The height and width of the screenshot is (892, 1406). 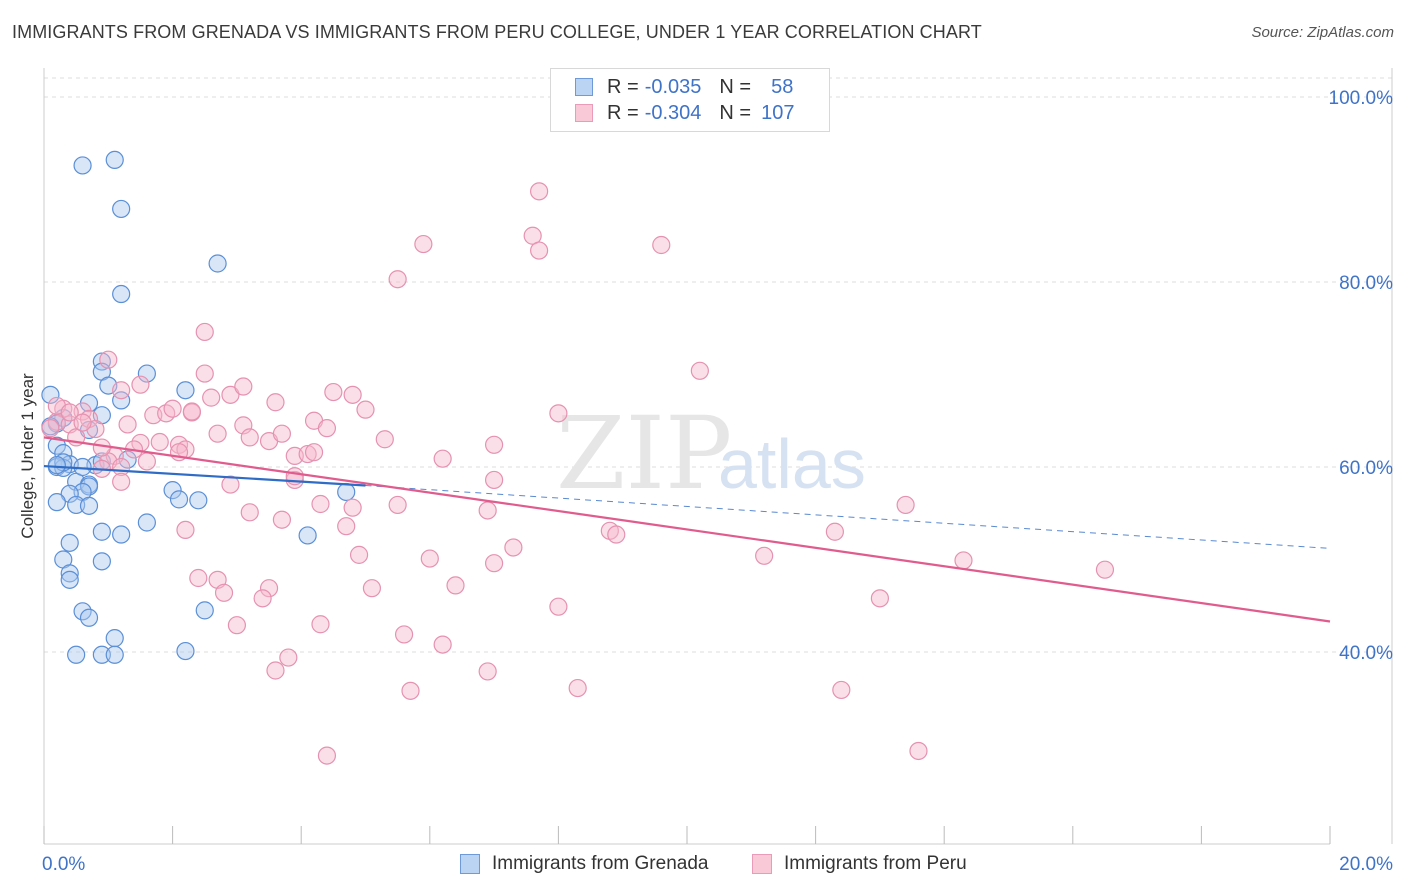 I want to click on grenada-points, so click(x=198, y=407).